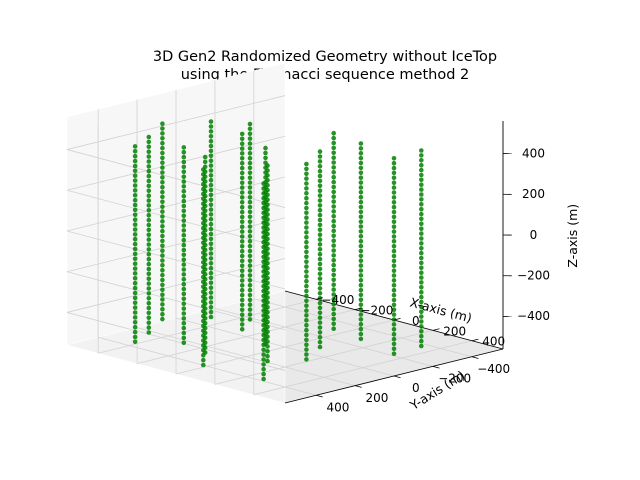 This screenshot has height=480, width=640. Describe the element at coordinates (358, 309) in the screenshot. I see `x-tick-mark` at that location.